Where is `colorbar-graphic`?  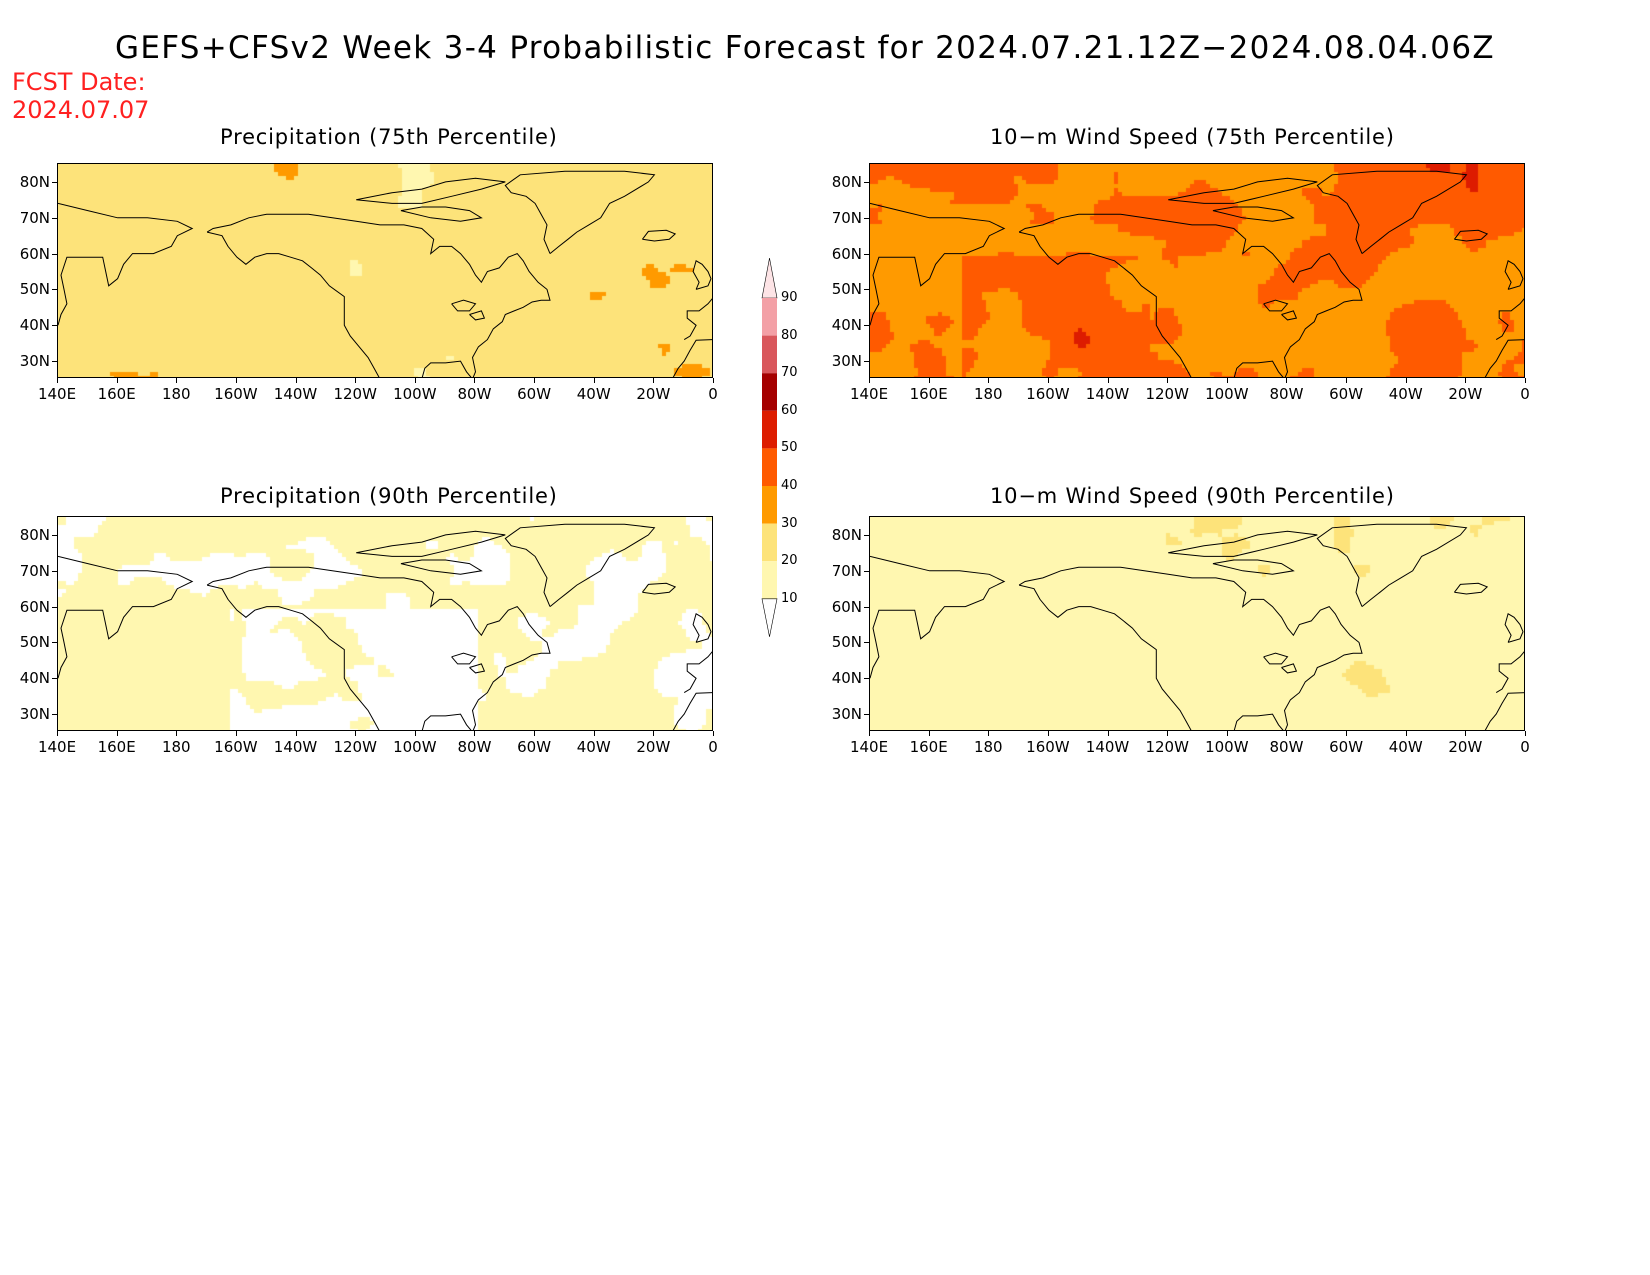
colorbar-graphic is located at coordinates (769, 447).